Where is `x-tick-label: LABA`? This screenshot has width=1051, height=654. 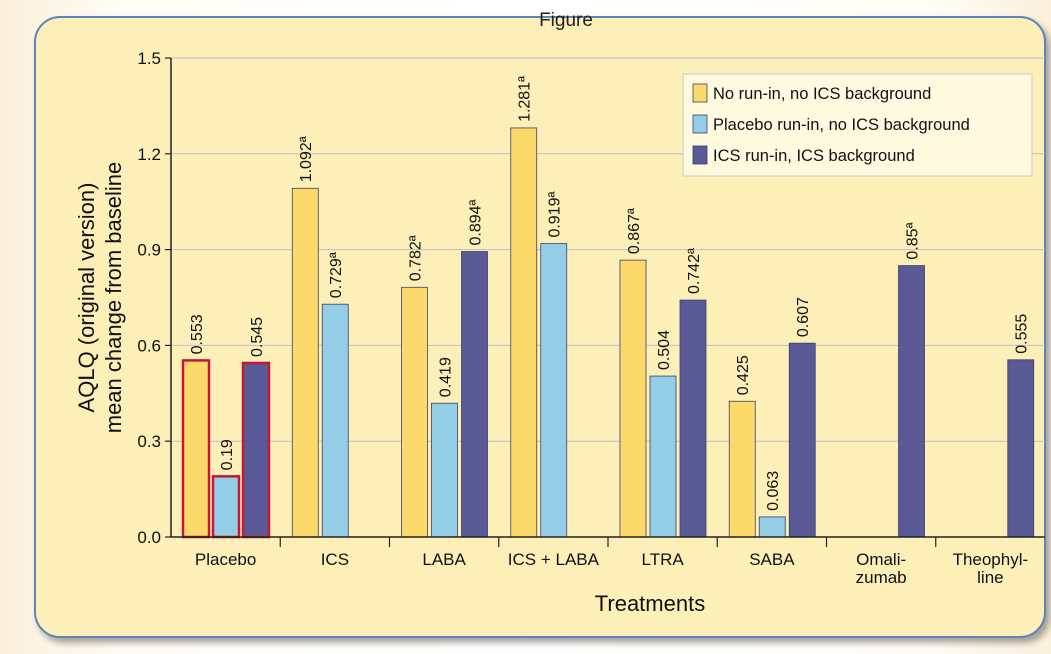 x-tick-label: LABA is located at coordinates (444, 559).